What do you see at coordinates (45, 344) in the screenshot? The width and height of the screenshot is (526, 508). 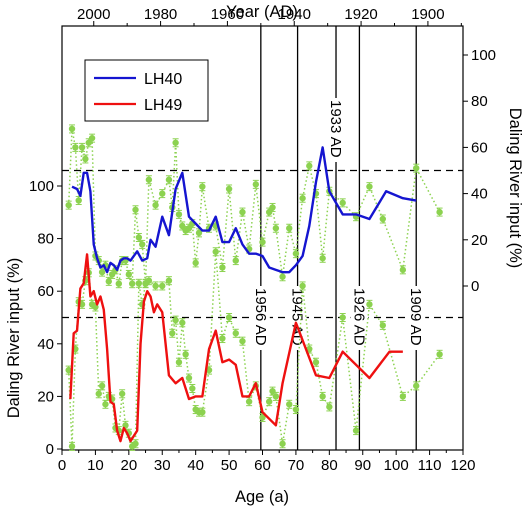 I see `y-left-tick-label: 40` at bounding box center [45, 344].